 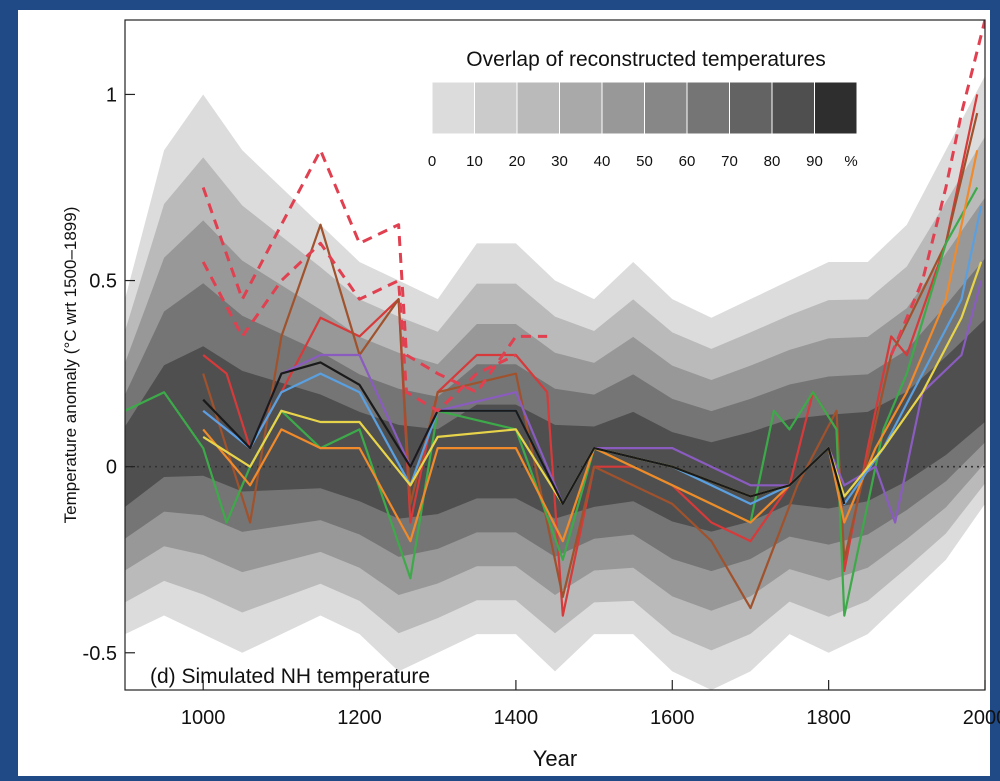 I want to click on x-tick-label-0: 1000, so click(x=203, y=718).